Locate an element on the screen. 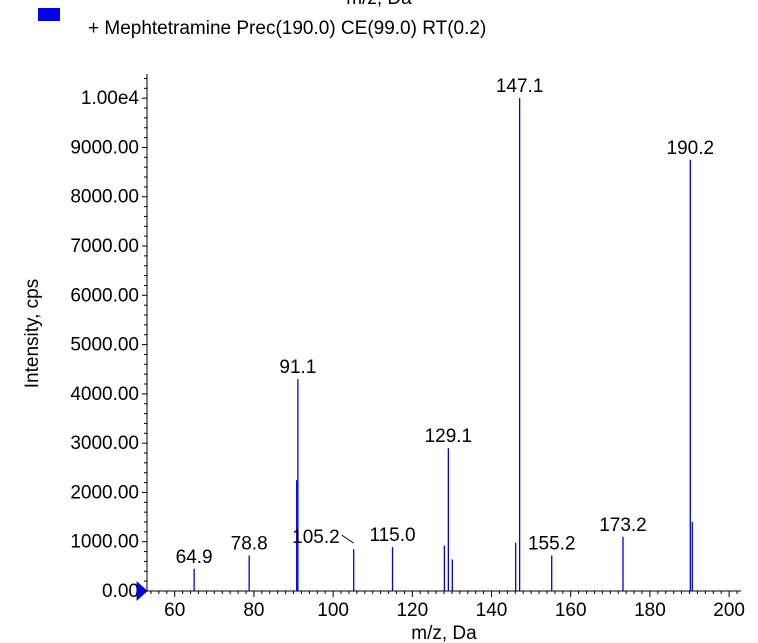 The height and width of the screenshot is (643, 758). peak-label: 173.2 is located at coordinates (623, 525).